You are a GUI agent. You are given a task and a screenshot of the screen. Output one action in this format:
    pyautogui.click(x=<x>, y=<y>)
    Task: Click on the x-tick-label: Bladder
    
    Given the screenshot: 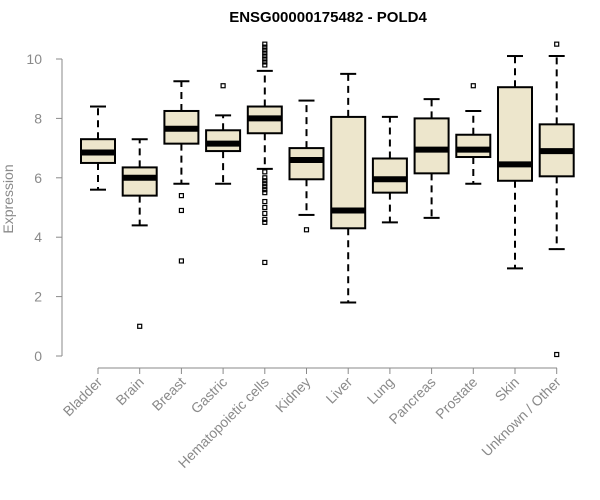 What is the action you would take?
    pyautogui.click(x=83, y=397)
    